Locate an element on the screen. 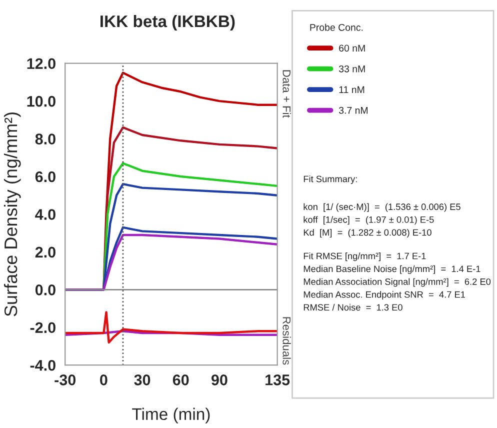 Image resolution: width=497 pixels, height=428 pixels. text: Median Association Signal [ng/mm²] = 6.2 E0 is located at coordinates (397, 282).